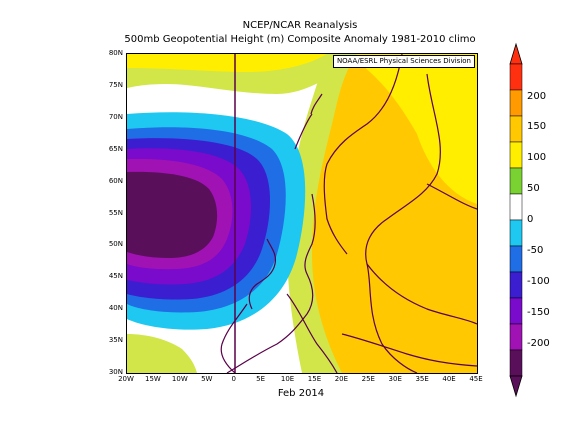 Image resolution: width=565 pixels, height=437 pixels. I want to click on lat-tick-label: 75N, so click(115, 84).